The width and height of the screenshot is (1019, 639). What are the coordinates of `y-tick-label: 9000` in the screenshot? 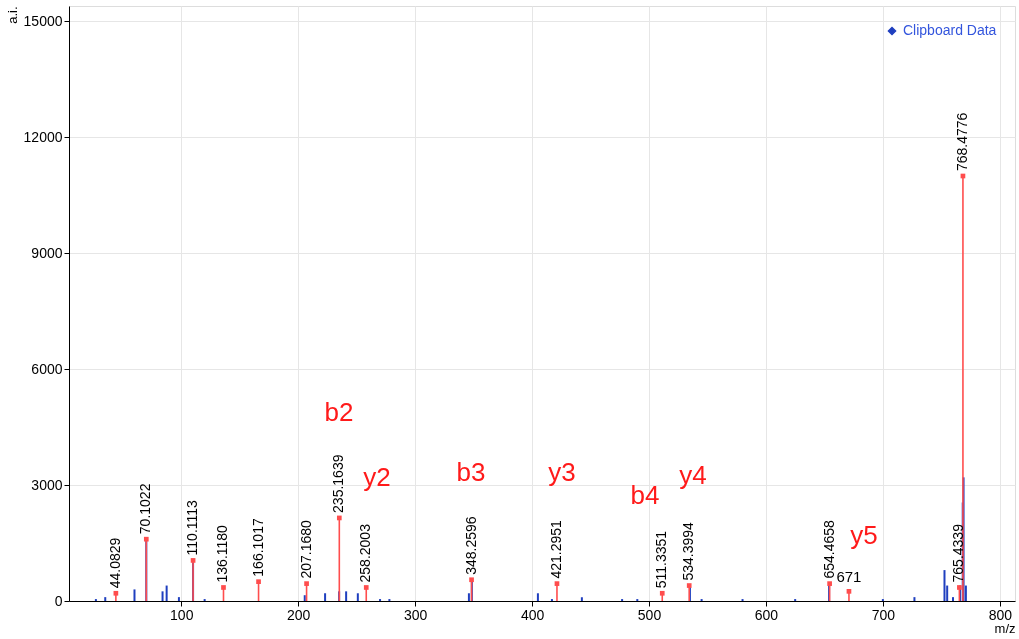 It's located at (47, 252).